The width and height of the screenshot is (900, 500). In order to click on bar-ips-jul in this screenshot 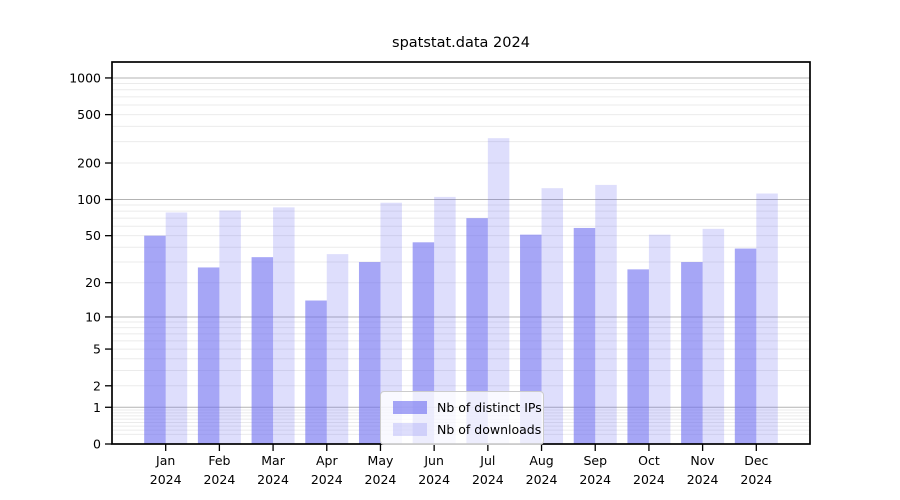, I will do `click(477, 331)`.